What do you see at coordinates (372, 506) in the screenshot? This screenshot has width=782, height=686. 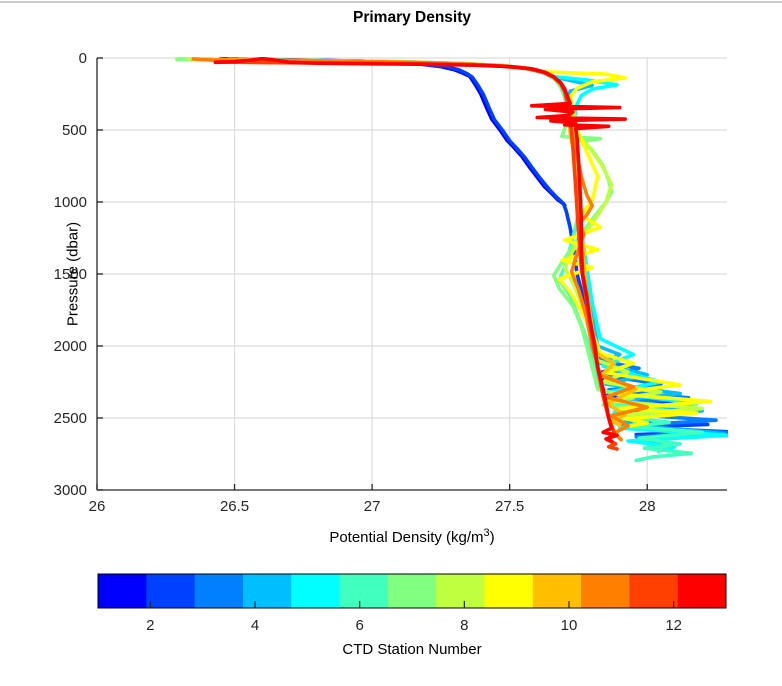 I see `x-tick-label: 27` at bounding box center [372, 506].